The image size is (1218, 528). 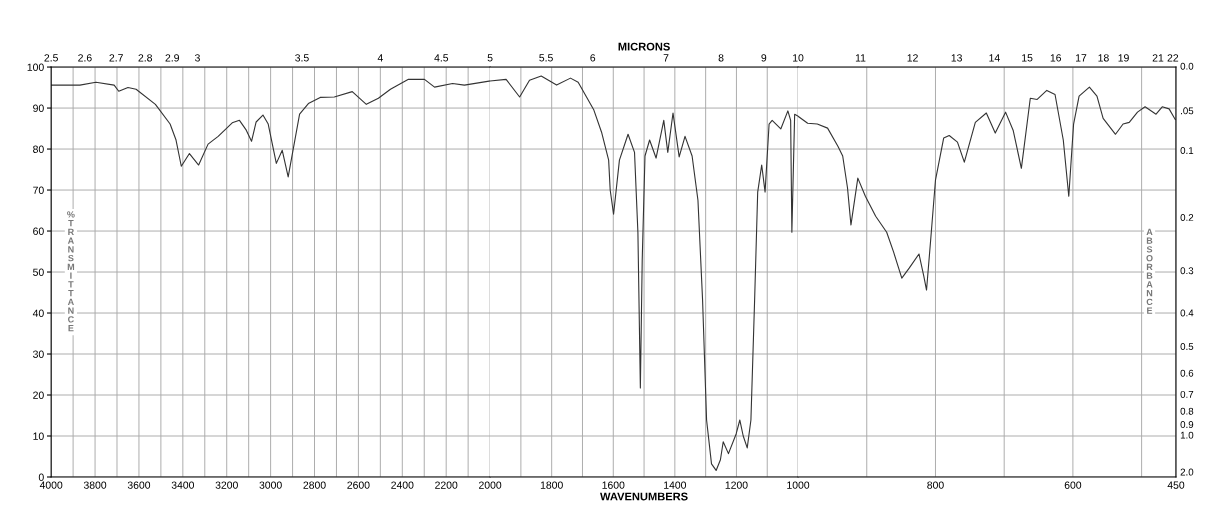 I want to click on x-tick-label: 450, so click(x=1176, y=485).